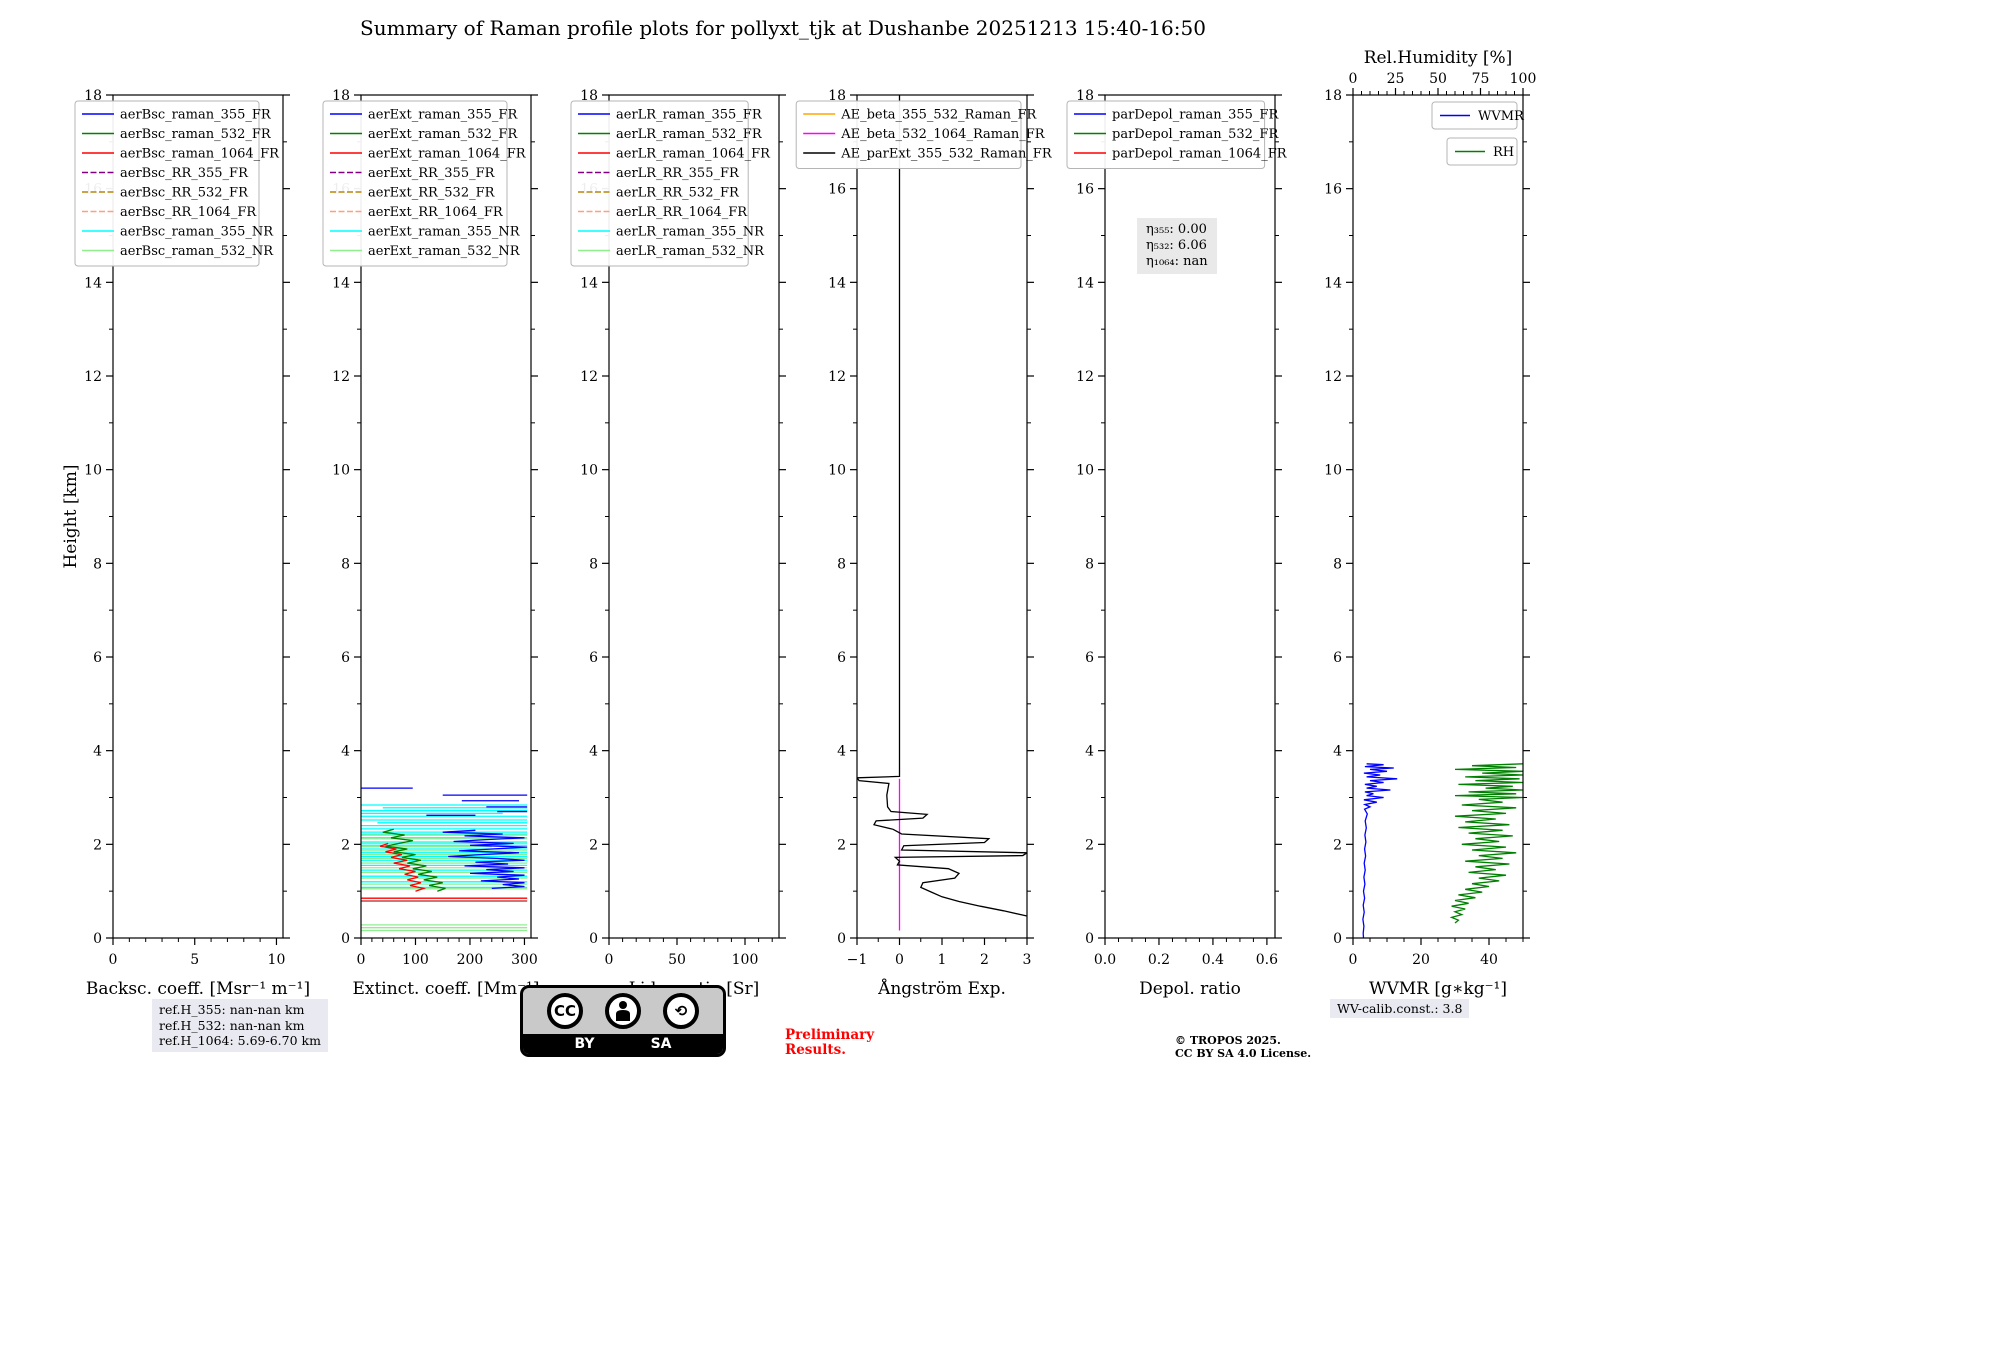 Image resolution: width=2000 pixels, height=1360 pixels. What do you see at coordinates (1523, 79) in the screenshot?
I see `top-tick-label: 100` at bounding box center [1523, 79].